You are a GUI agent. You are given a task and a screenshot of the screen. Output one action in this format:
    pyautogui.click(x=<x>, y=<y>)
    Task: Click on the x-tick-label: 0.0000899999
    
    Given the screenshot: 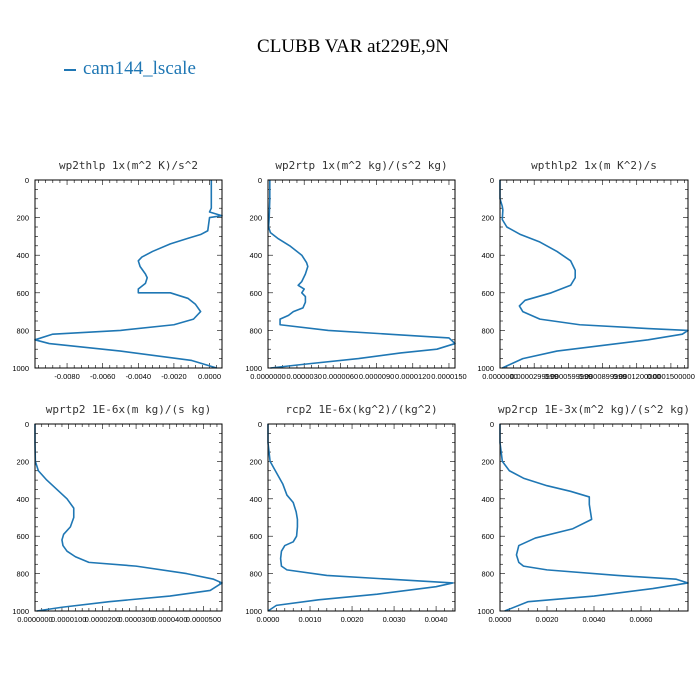 What is the action you would take?
    pyautogui.click(x=603, y=376)
    